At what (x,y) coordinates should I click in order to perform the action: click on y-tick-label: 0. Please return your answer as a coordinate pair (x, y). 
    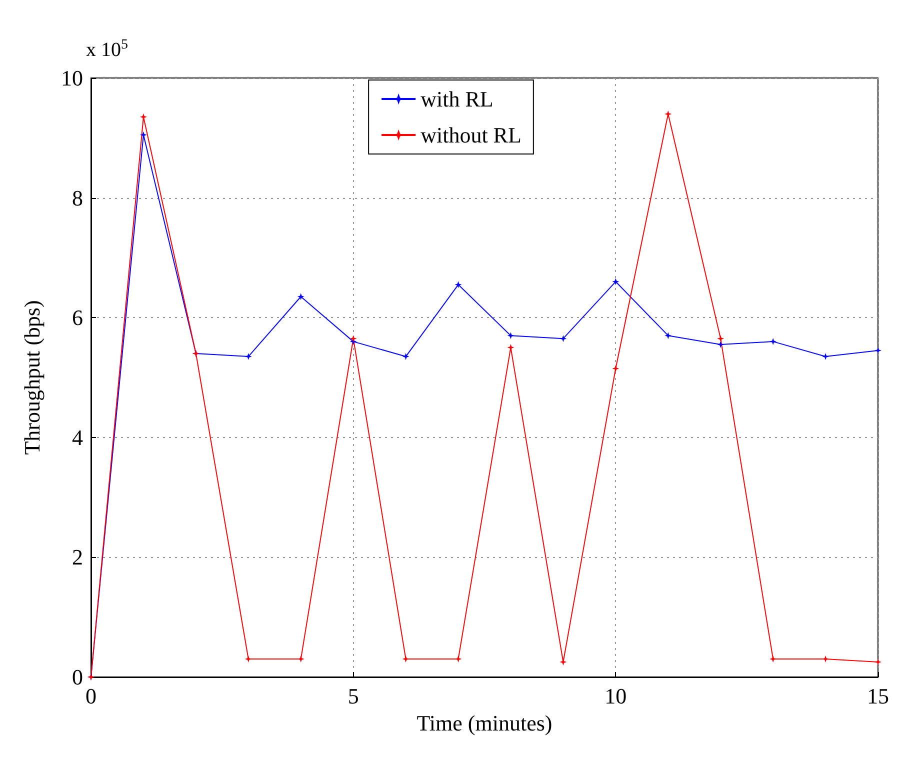
    Looking at the image, I should click on (77, 677).